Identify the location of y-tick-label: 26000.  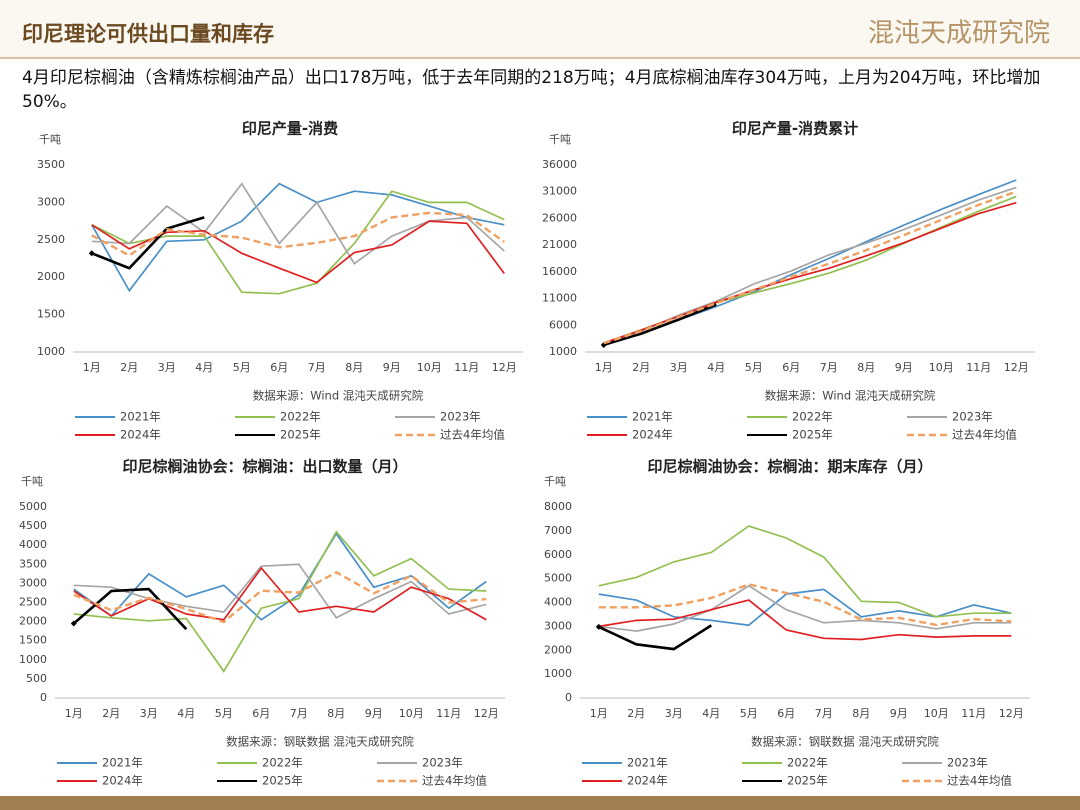
(559, 217).